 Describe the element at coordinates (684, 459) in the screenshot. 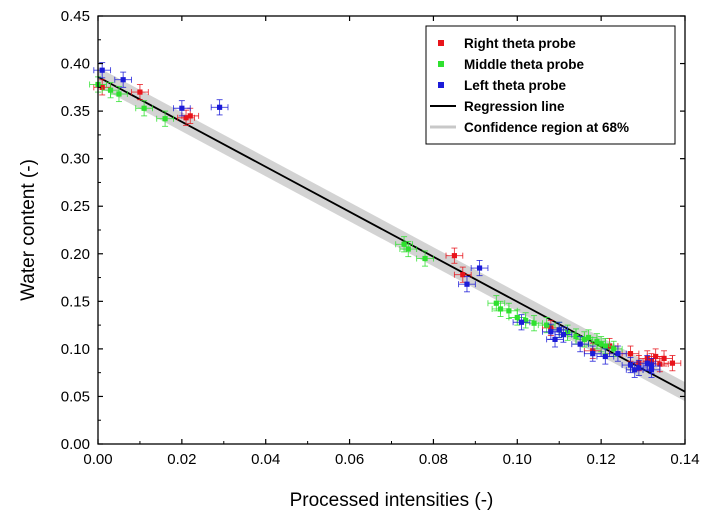

I see `x-tick-label: 0.14` at that location.